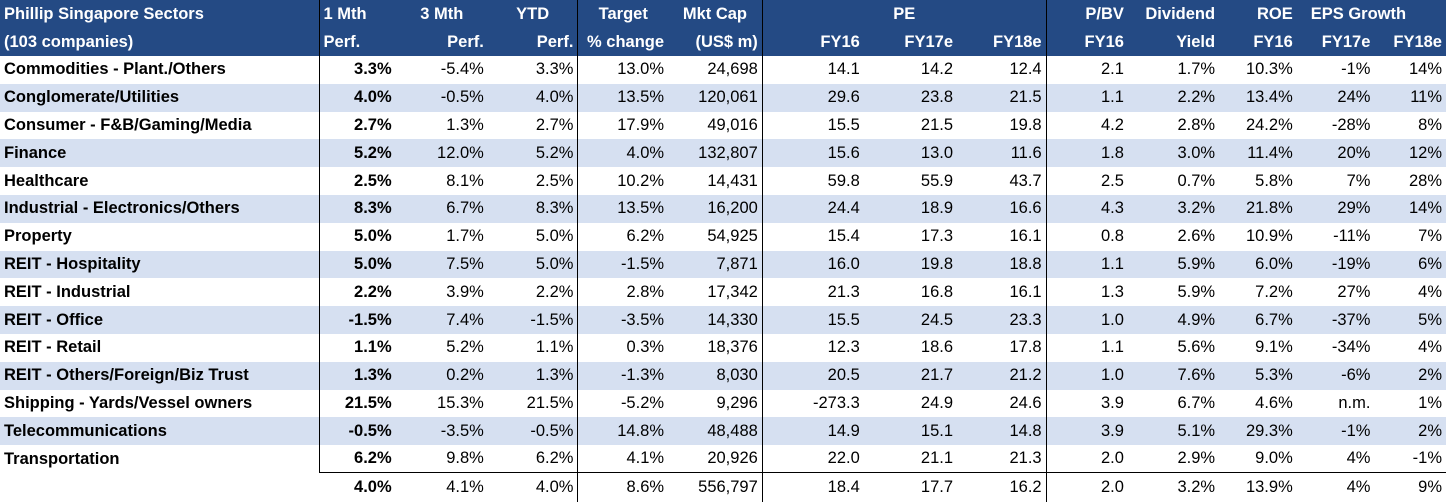  What do you see at coordinates (1258, 97) in the screenshot?
I see `roe-fy16-cell: 13.4%` at bounding box center [1258, 97].